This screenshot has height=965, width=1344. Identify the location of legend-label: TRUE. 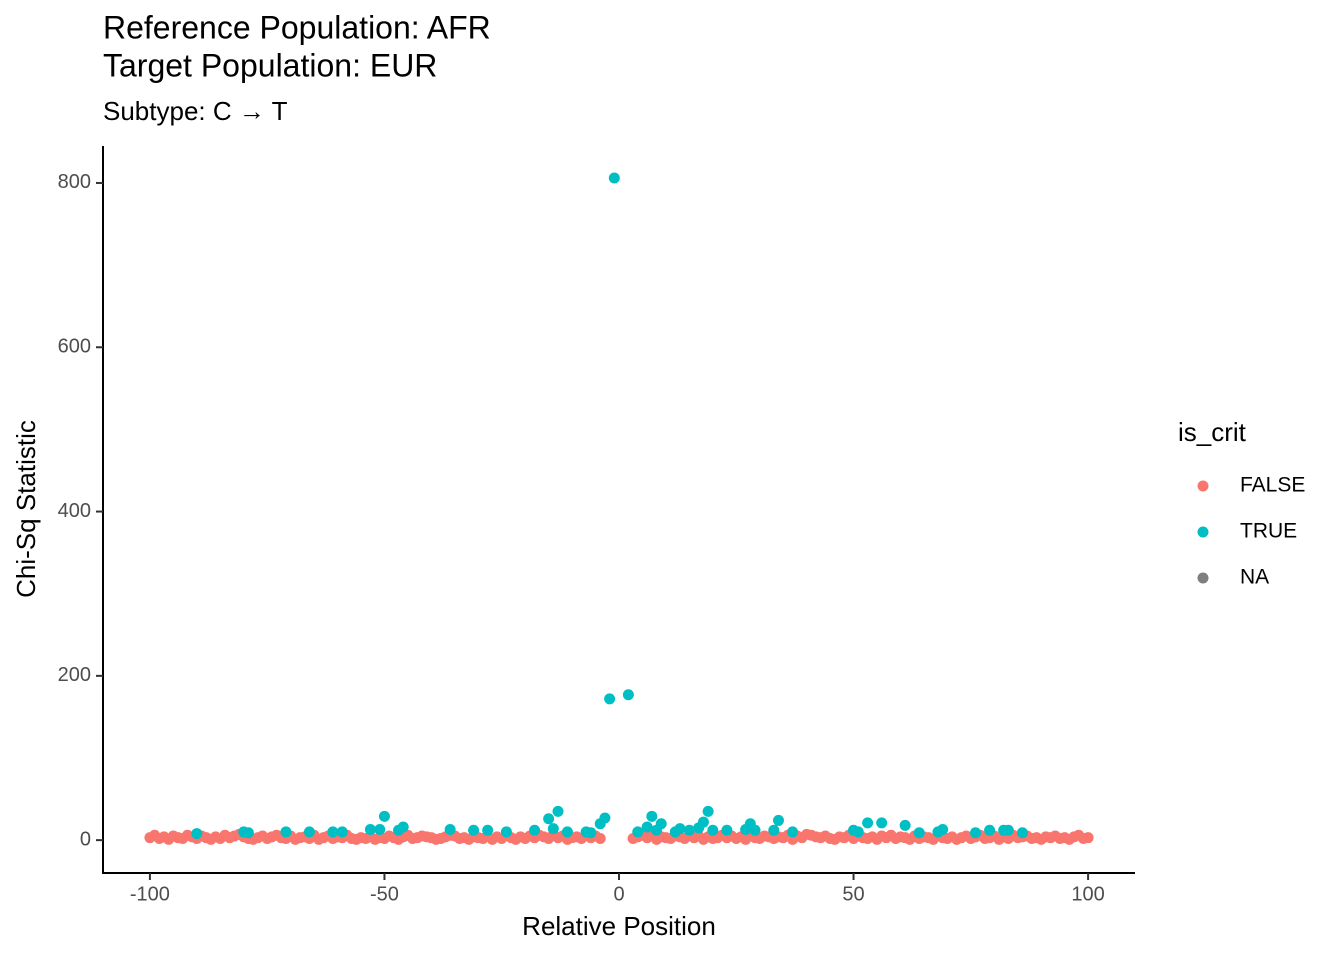
(1268, 531).